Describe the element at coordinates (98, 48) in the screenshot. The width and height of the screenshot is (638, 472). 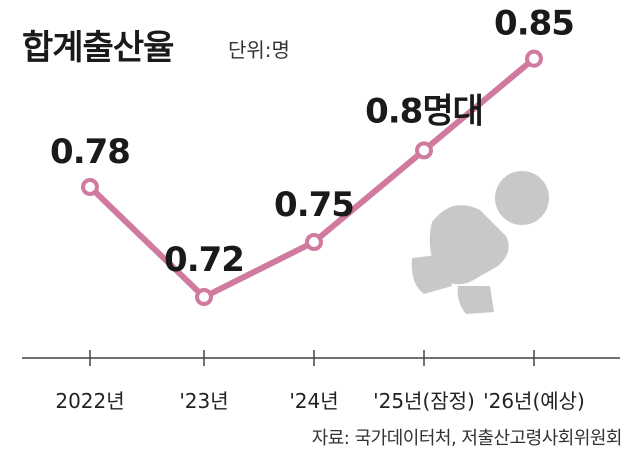
I see `chart-title: 합계출산율` at that location.